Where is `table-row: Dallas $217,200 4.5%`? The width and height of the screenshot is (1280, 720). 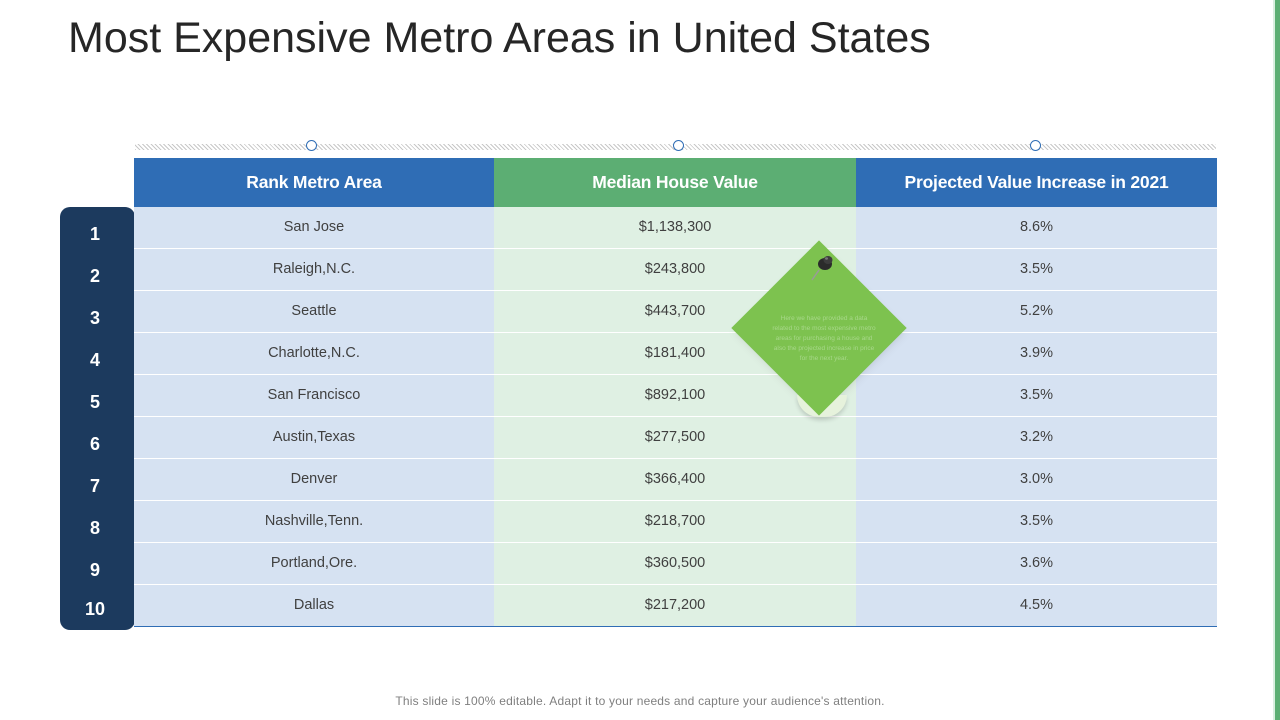 table-row: Dallas $217,200 4.5% is located at coordinates (675, 606).